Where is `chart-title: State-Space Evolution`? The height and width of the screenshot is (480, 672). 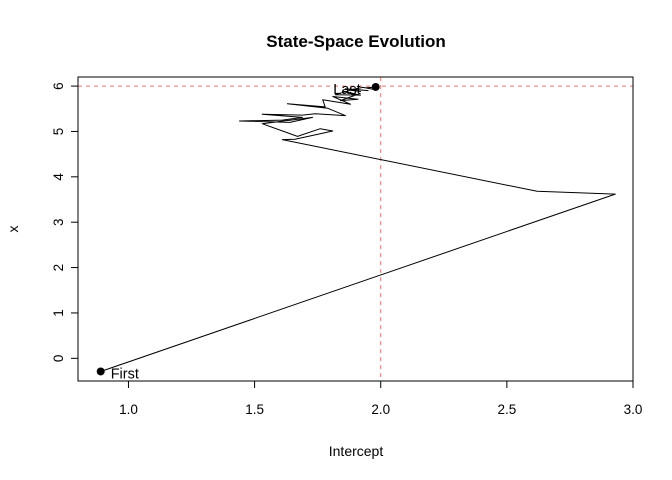 chart-title: State-Space Evolution is located at coordinates (355, 41).